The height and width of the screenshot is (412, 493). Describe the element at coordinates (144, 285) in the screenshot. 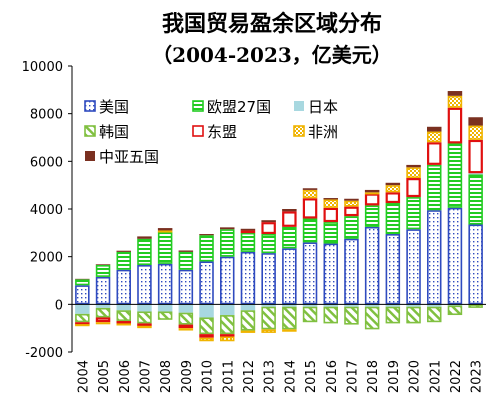

I see `bar-2007-s0` at that location.